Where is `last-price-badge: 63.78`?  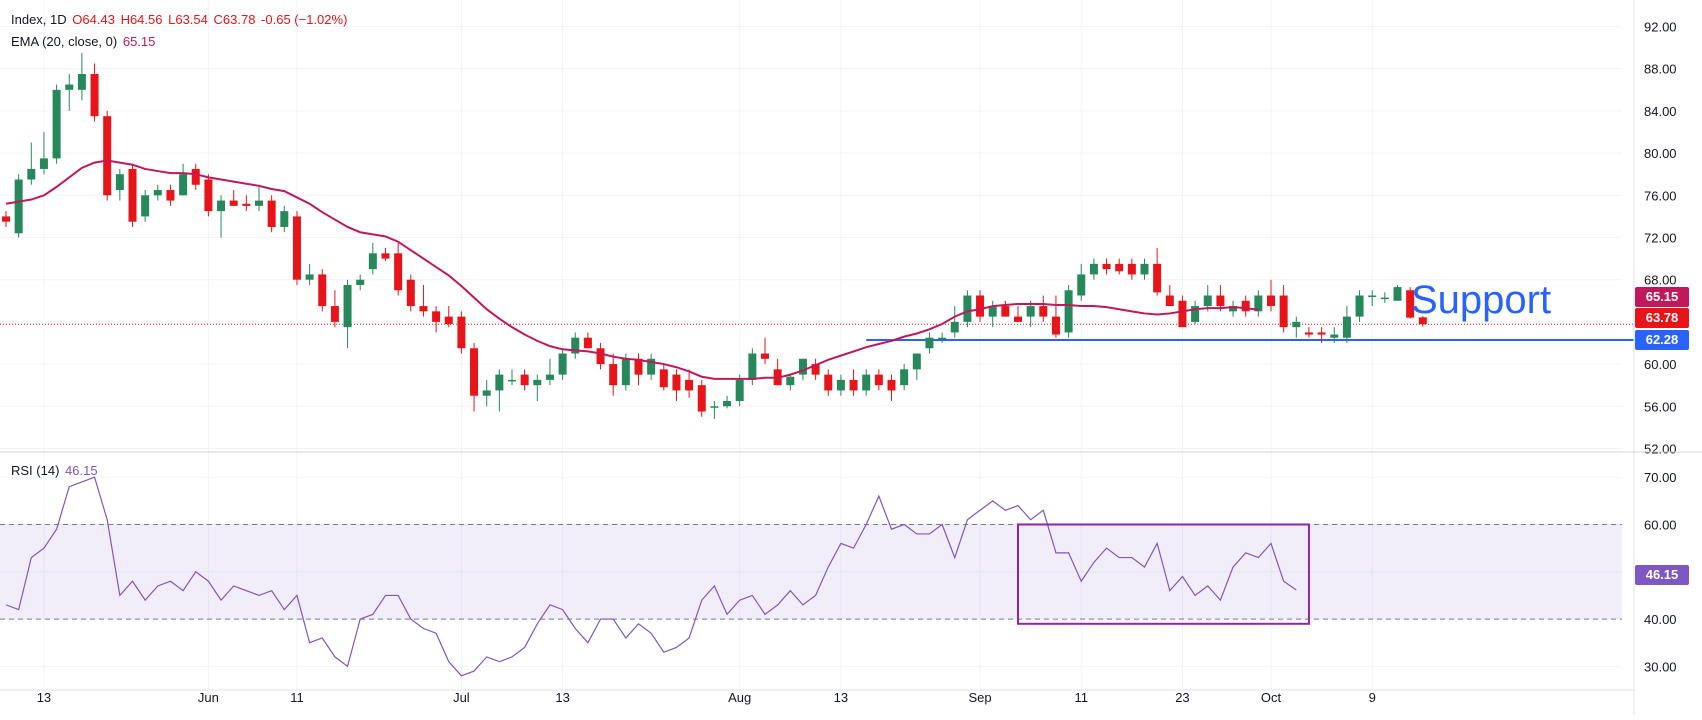 last-price-badge: 63.78 is located at coordinates (1662, 318).